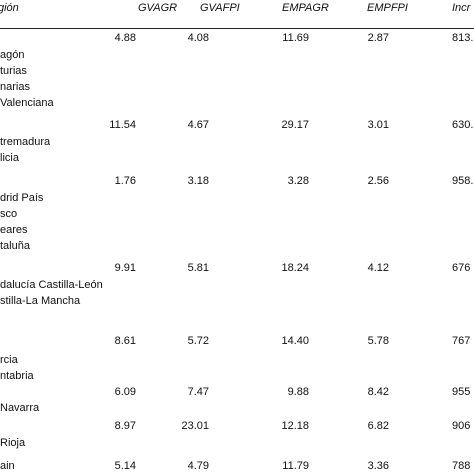 Image resolution: width=474 pixels, height=474 pixels. What do you see at coordinates (461, 268) in the screenshot?
I see `value-cell: 676` at bounding box center [461, 268].